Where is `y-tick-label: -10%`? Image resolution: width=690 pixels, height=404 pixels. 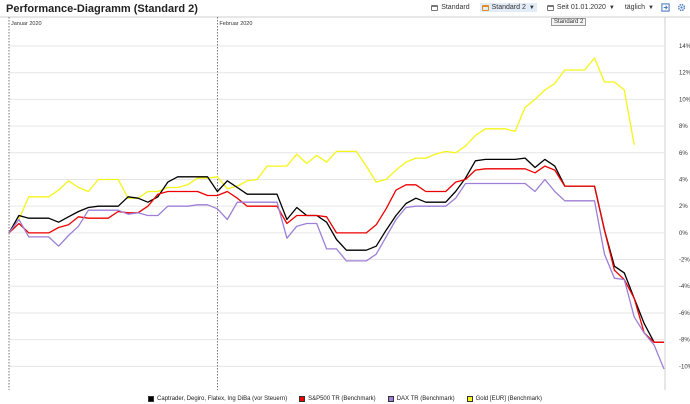
y-tick-label: -10% is located at coordinates (684, 367).